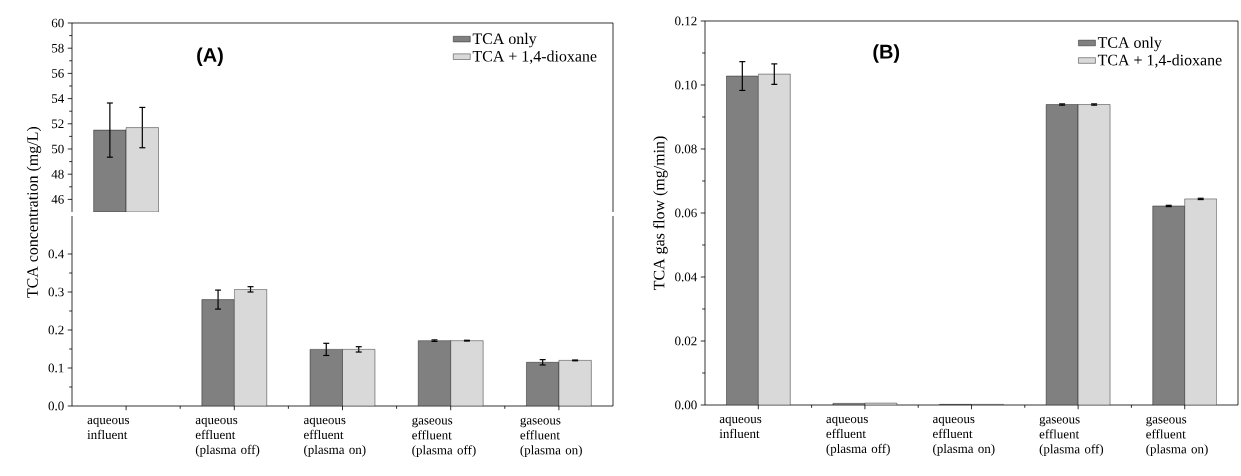 The image size is (1241, 476). What do you see at coordinates (686, 341) in the screenshot?
I see `y-tick-label: 0.02` at bounding box center [686, 341].